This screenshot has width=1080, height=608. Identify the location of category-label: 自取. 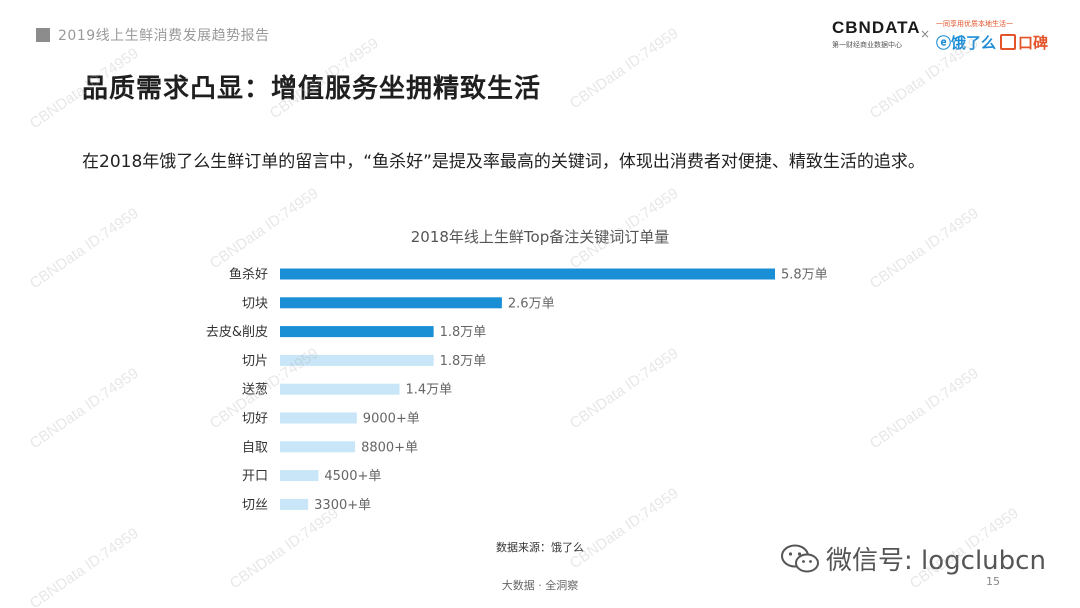
(255, 447).